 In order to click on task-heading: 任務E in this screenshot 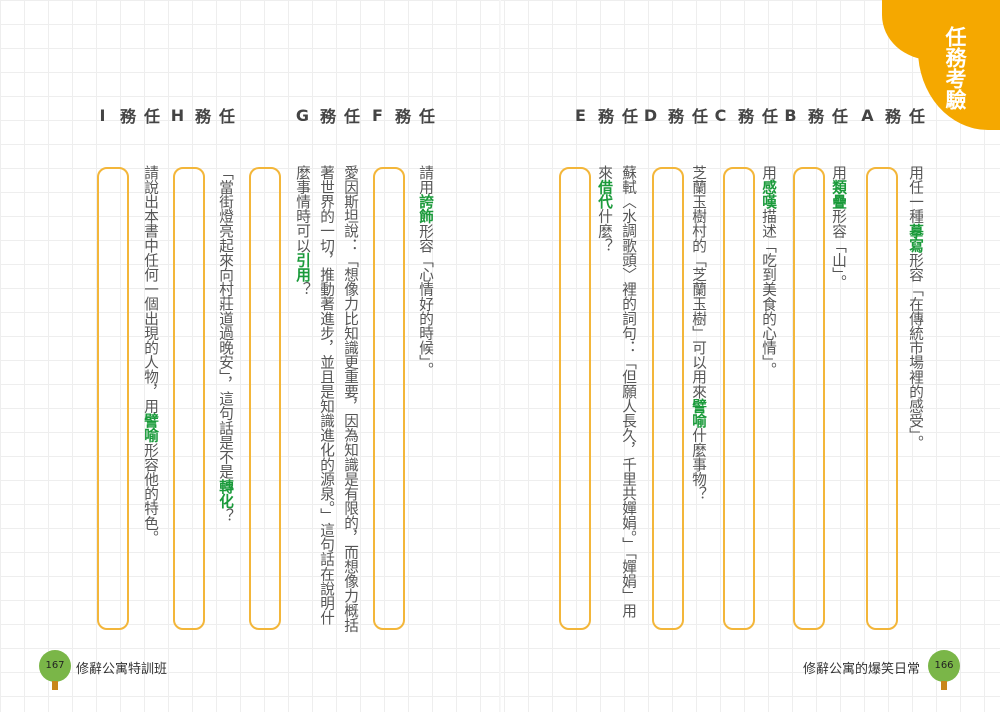, I will do `click(604, 115)`.